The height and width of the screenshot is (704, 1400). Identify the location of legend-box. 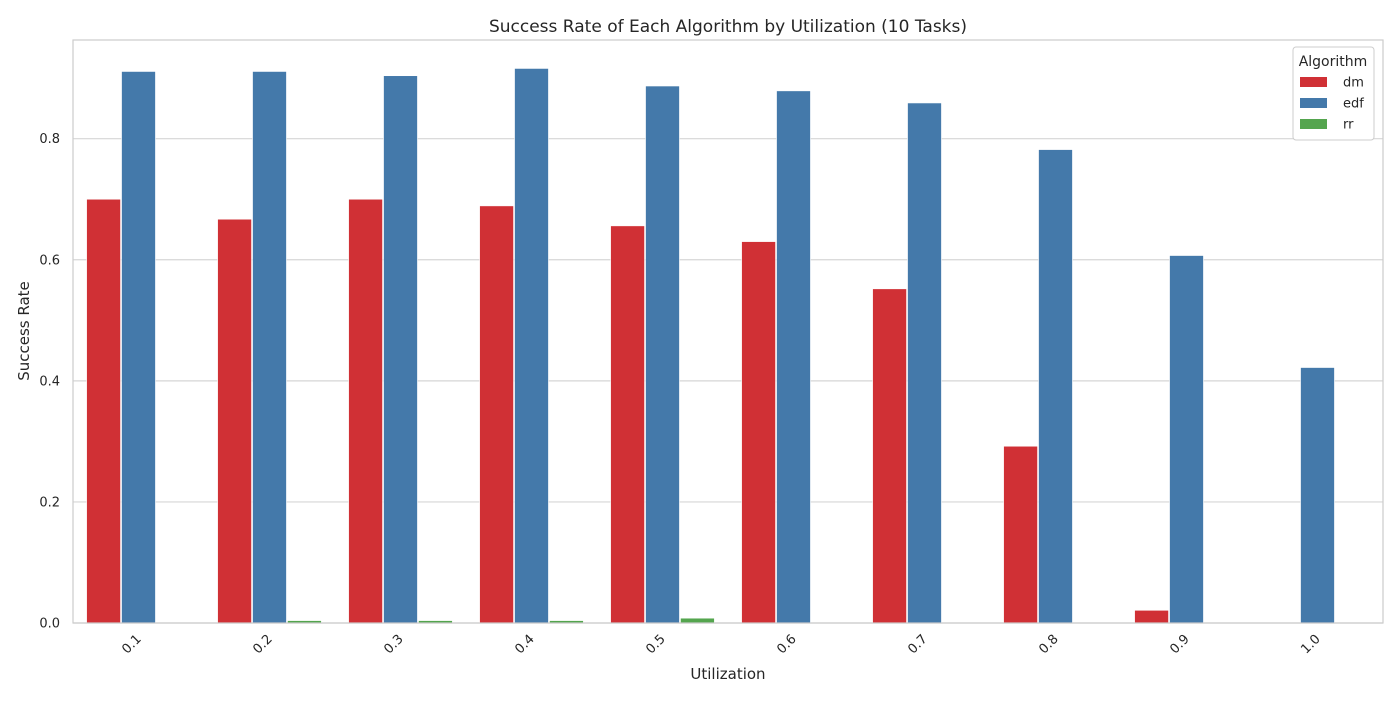
(1333, 93).